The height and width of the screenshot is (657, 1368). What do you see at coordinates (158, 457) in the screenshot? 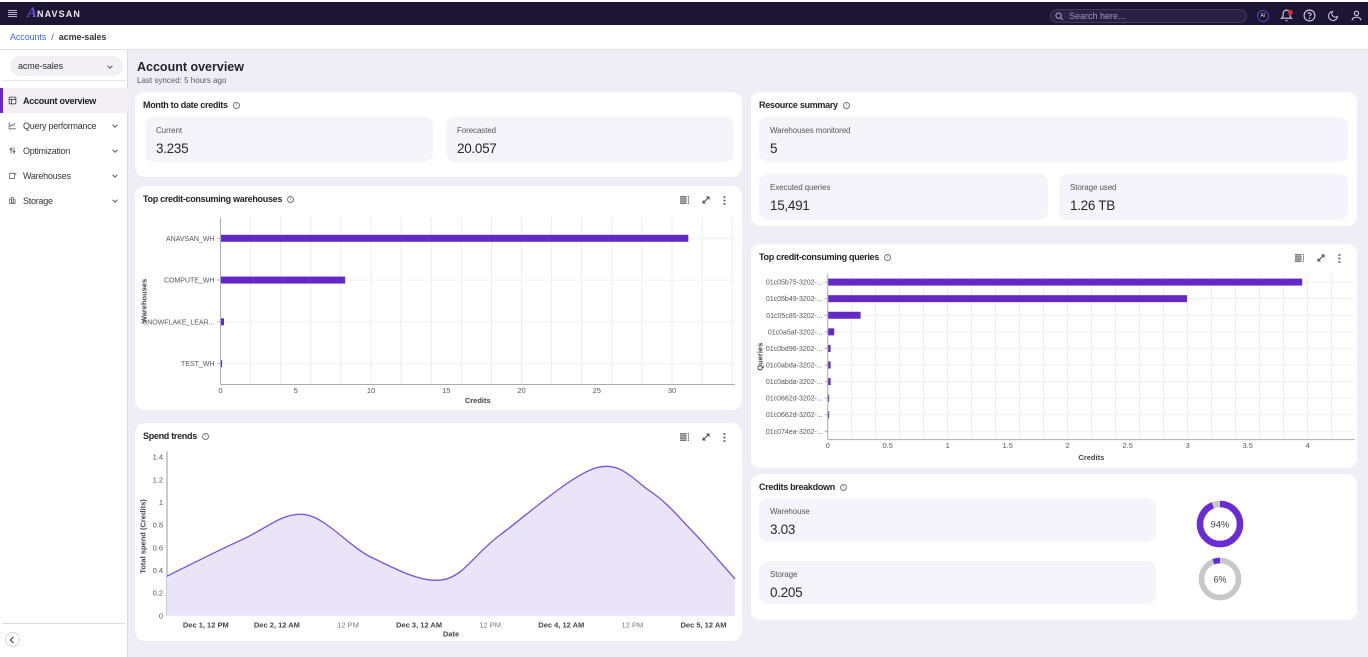
I see `svg-text: 1.4` at bounding box center [158, 457].